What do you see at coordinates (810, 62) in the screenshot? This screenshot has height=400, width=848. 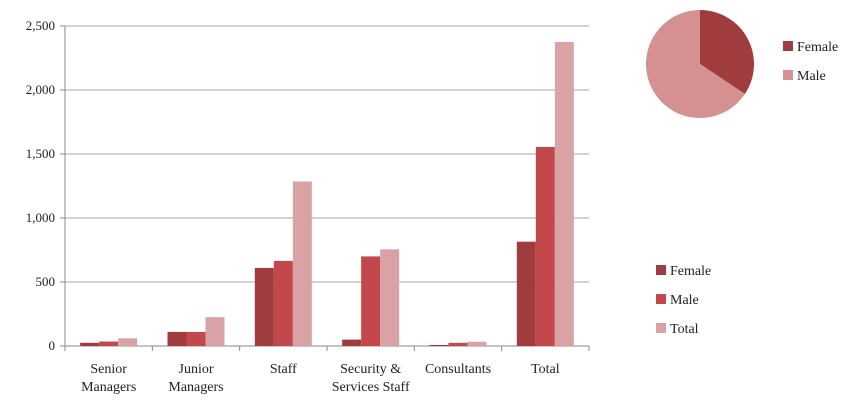 I see `pie-chart-legend: Female Male` at bounding box center [810, 62].